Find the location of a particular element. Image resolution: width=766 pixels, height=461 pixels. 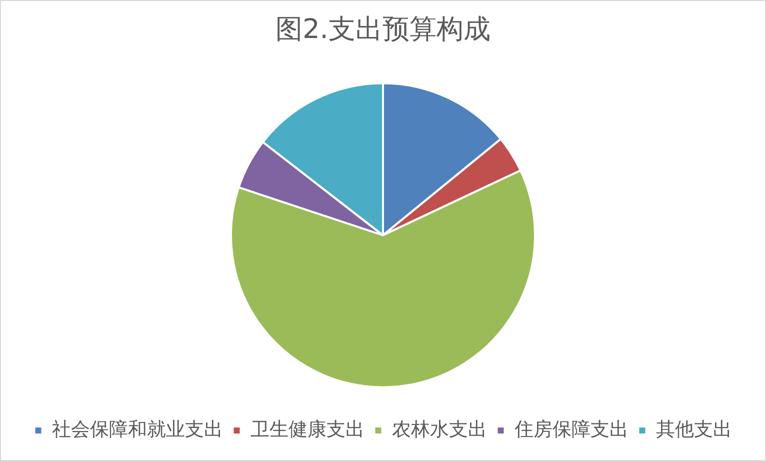

legend-label: 住房保障支出 is located at coordinates (570, 429).